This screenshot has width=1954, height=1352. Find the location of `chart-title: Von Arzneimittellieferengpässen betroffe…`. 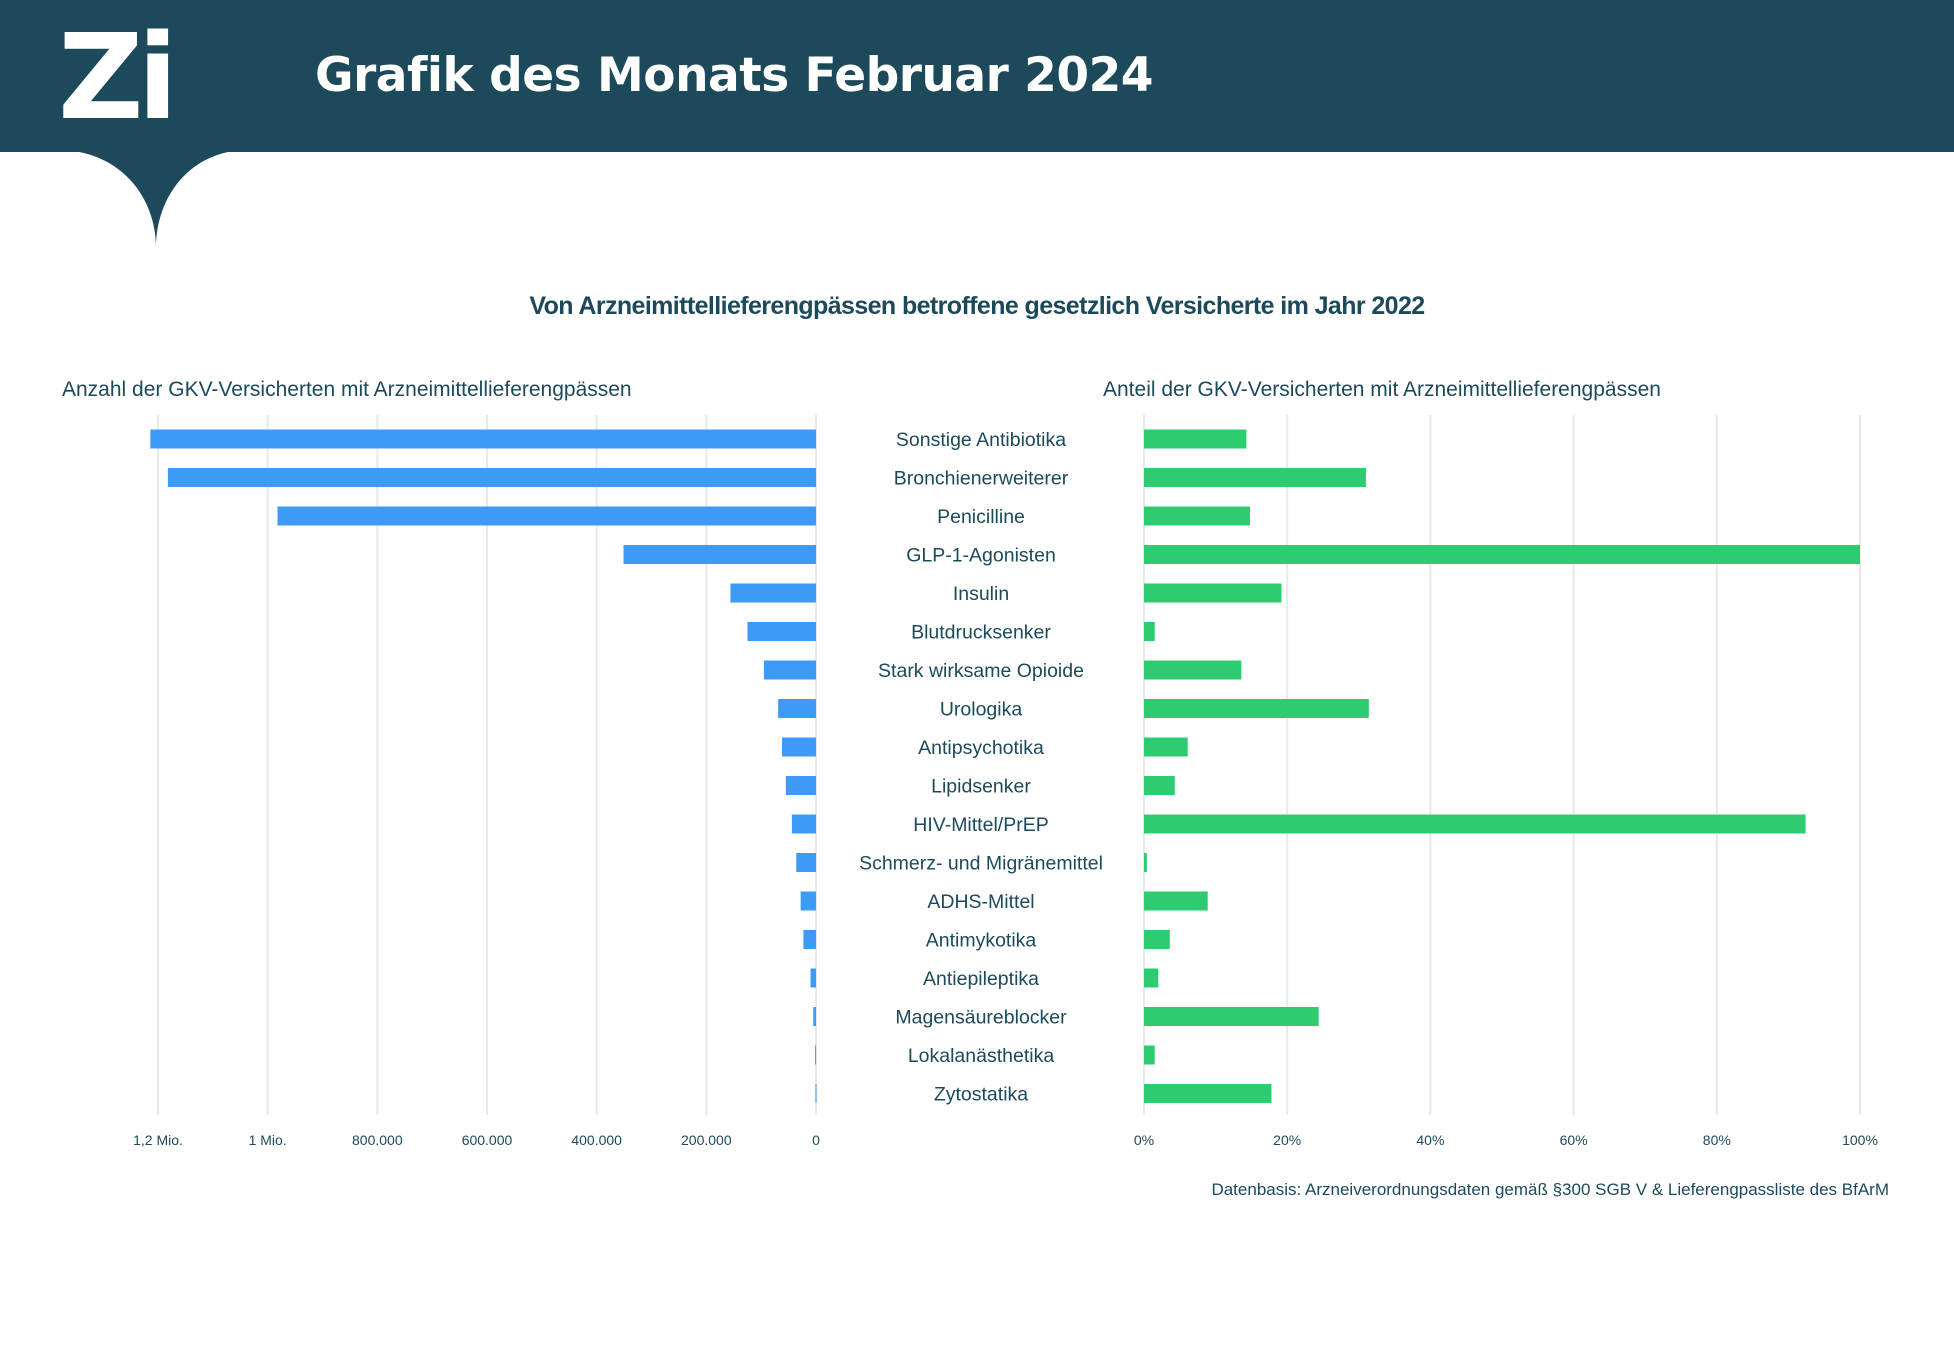

chart-title: Von Arzneimittellieferengpässen betroffe… is located at coordinates (977, 306).